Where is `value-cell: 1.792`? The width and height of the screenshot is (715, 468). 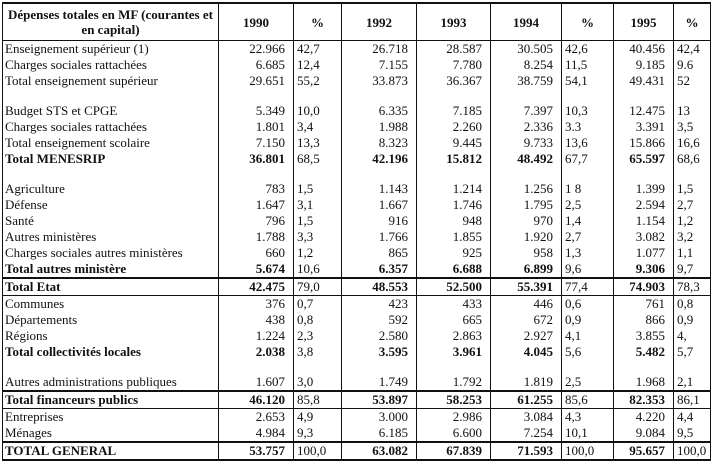 value-cell: 1.792 is located at coordinates (453, 382).